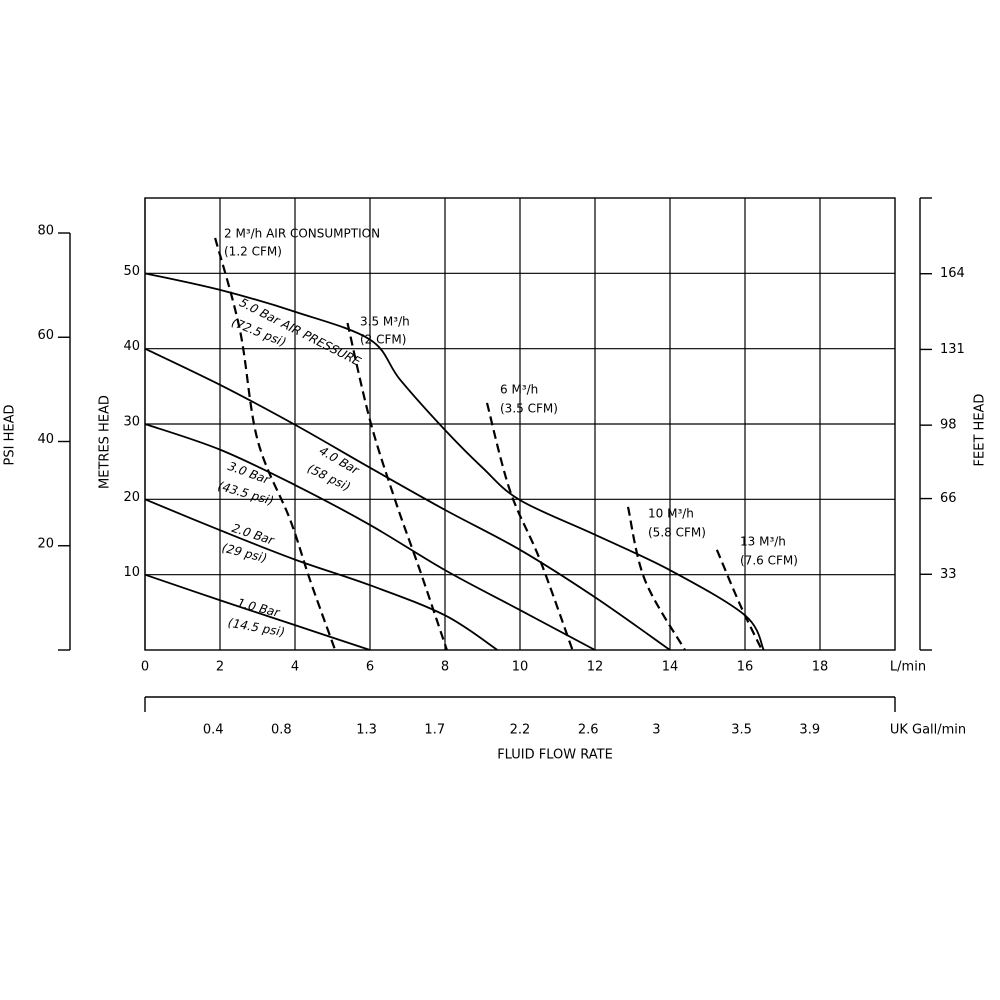 This screenshot has width=1000, height=1000. What do you see at coordinates (45, 335) in the screenshot?
I see `psi-tick-label: 60` at bounding box center [45, 335].